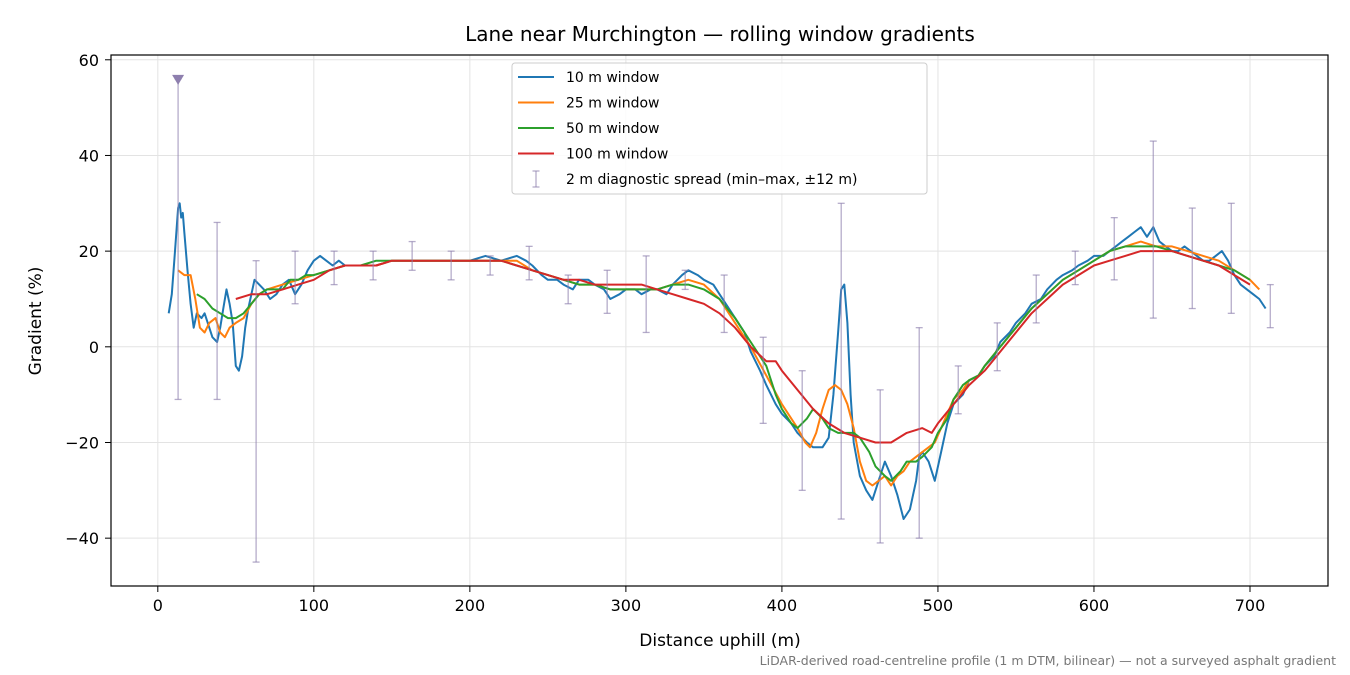  Describe the element at coordinates (782, 605) in the screenshot. I see `x-tick-label: 400` at that location.